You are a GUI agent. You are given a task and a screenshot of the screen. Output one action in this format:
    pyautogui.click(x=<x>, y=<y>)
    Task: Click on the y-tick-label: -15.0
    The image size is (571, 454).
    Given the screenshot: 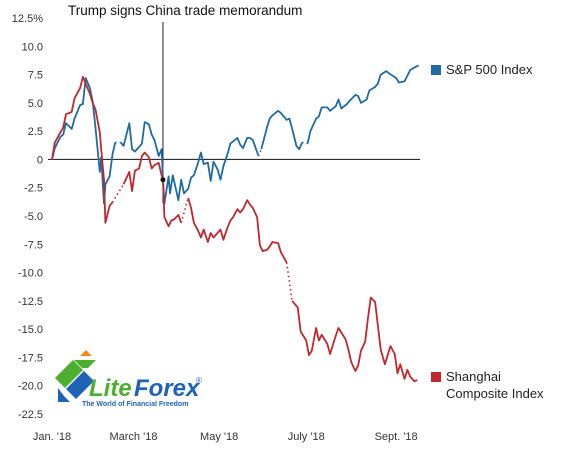 What is the action you would take?
    pyautogui.click(x=30, y=330)
    